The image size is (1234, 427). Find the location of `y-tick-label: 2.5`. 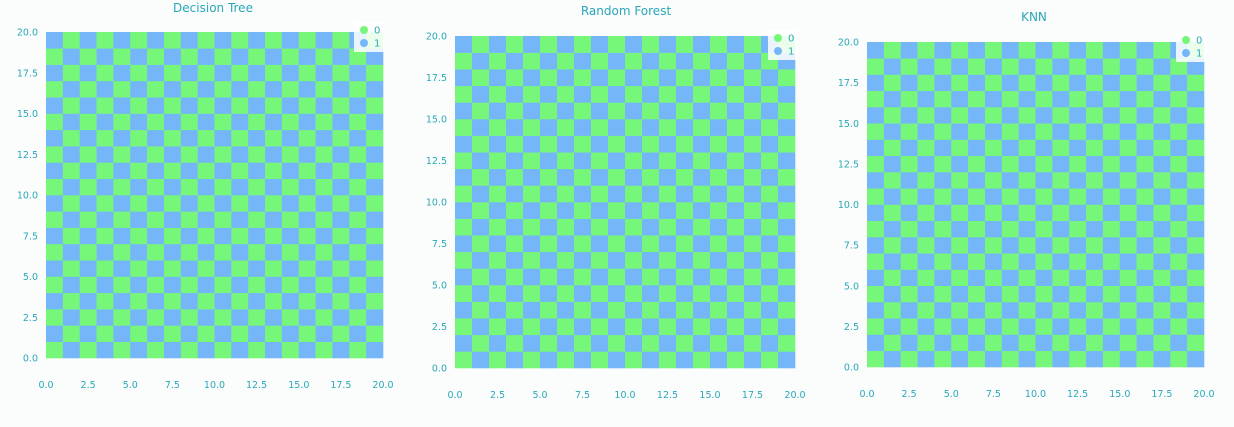

y-tick-label: 2.5 is located at coordinates (851, 327).